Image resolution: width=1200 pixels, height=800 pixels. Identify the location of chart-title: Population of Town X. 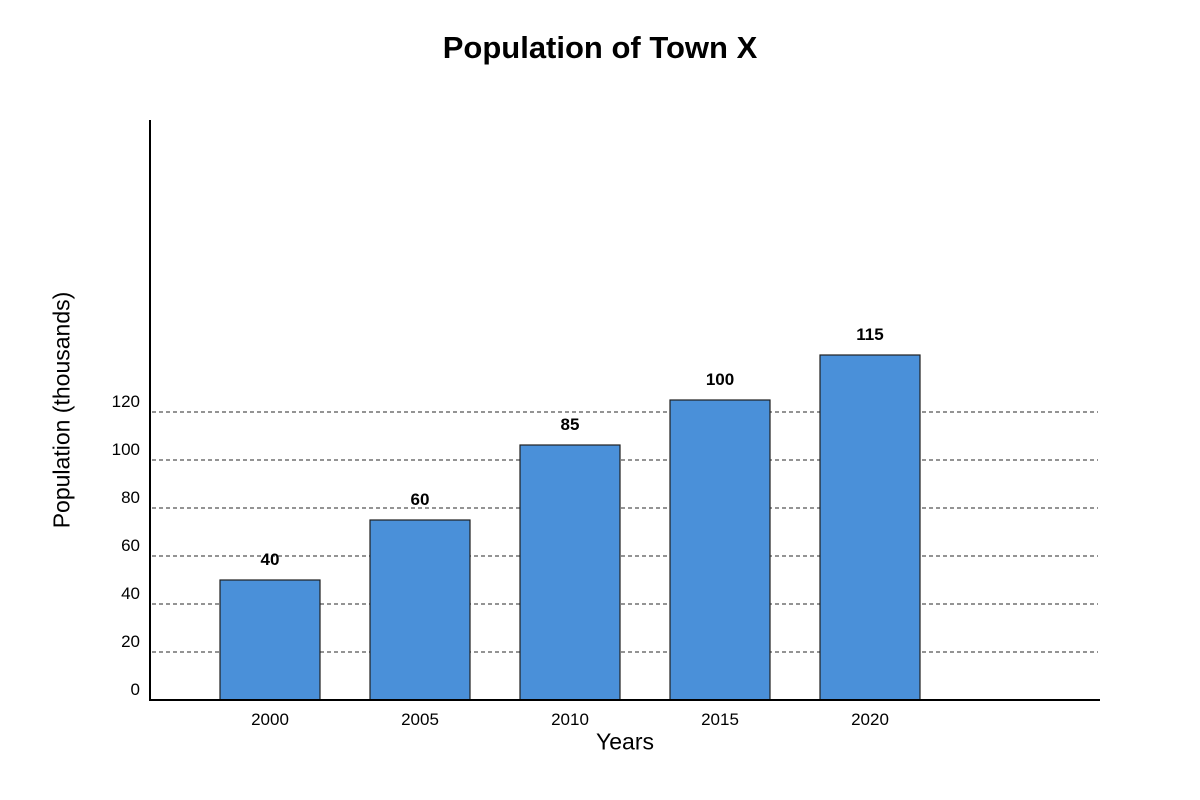
(600, 47).